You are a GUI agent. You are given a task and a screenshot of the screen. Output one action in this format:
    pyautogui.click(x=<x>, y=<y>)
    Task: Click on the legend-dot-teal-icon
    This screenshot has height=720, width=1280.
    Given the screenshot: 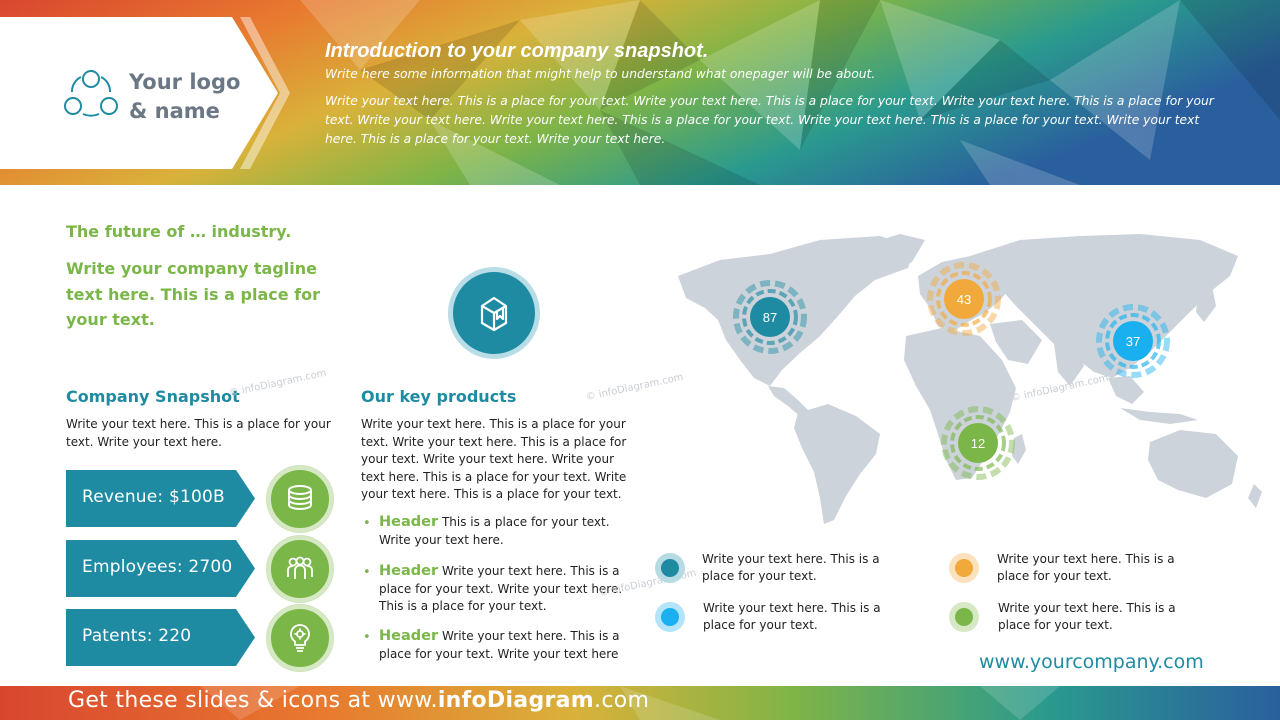 What is the action you would take?
    pyautogui.click(x=670, y=568)
    